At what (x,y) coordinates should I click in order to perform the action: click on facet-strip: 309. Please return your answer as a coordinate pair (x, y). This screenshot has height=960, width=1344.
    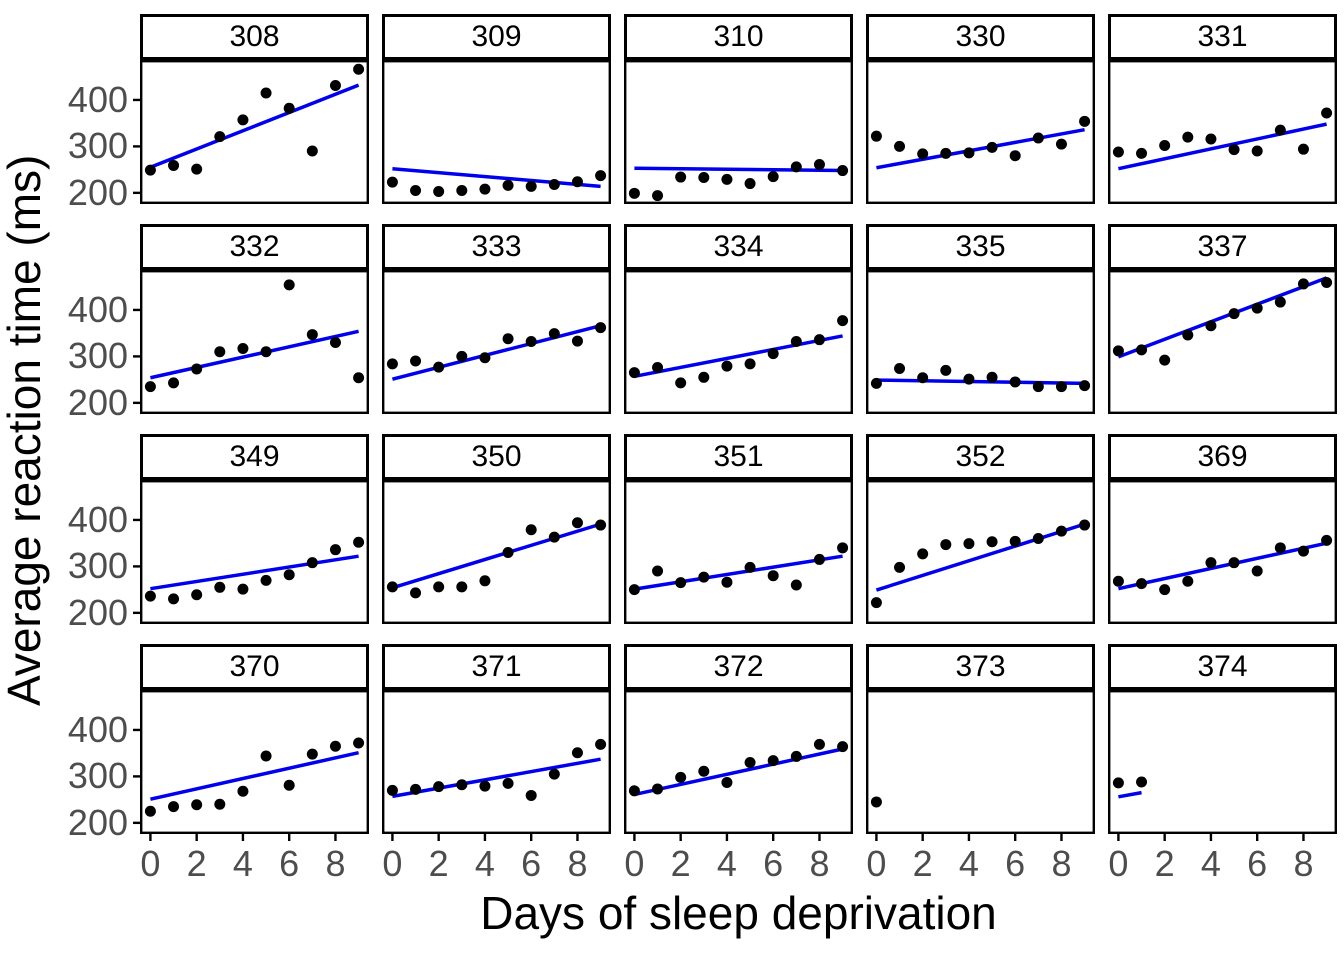
    Looking at the image, I should click on (496, 37).